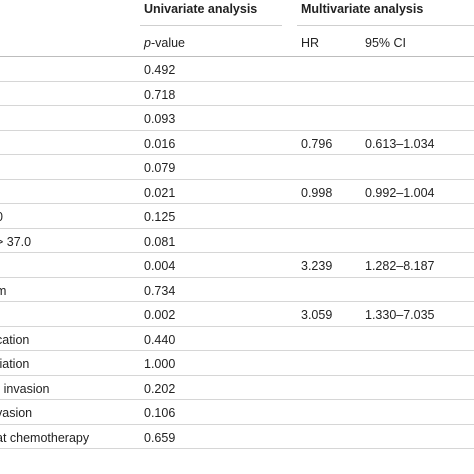 The image size is (474, 474). What do you see at coordinates (317, 266) in the screenshot?
I see `hr-cell: 3.239` at bounding box center [317, 266].